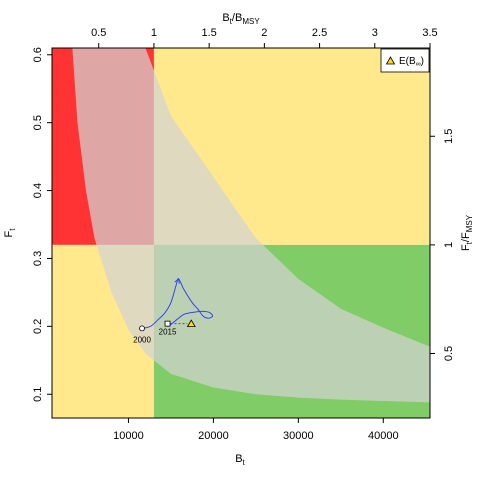 The width and height of the screenshot is (480, 480). Describe the element at coordinates (256, 430) in the screenshot. I see `x-axis-ticks: 10000 20000 30000 40000` at that location.